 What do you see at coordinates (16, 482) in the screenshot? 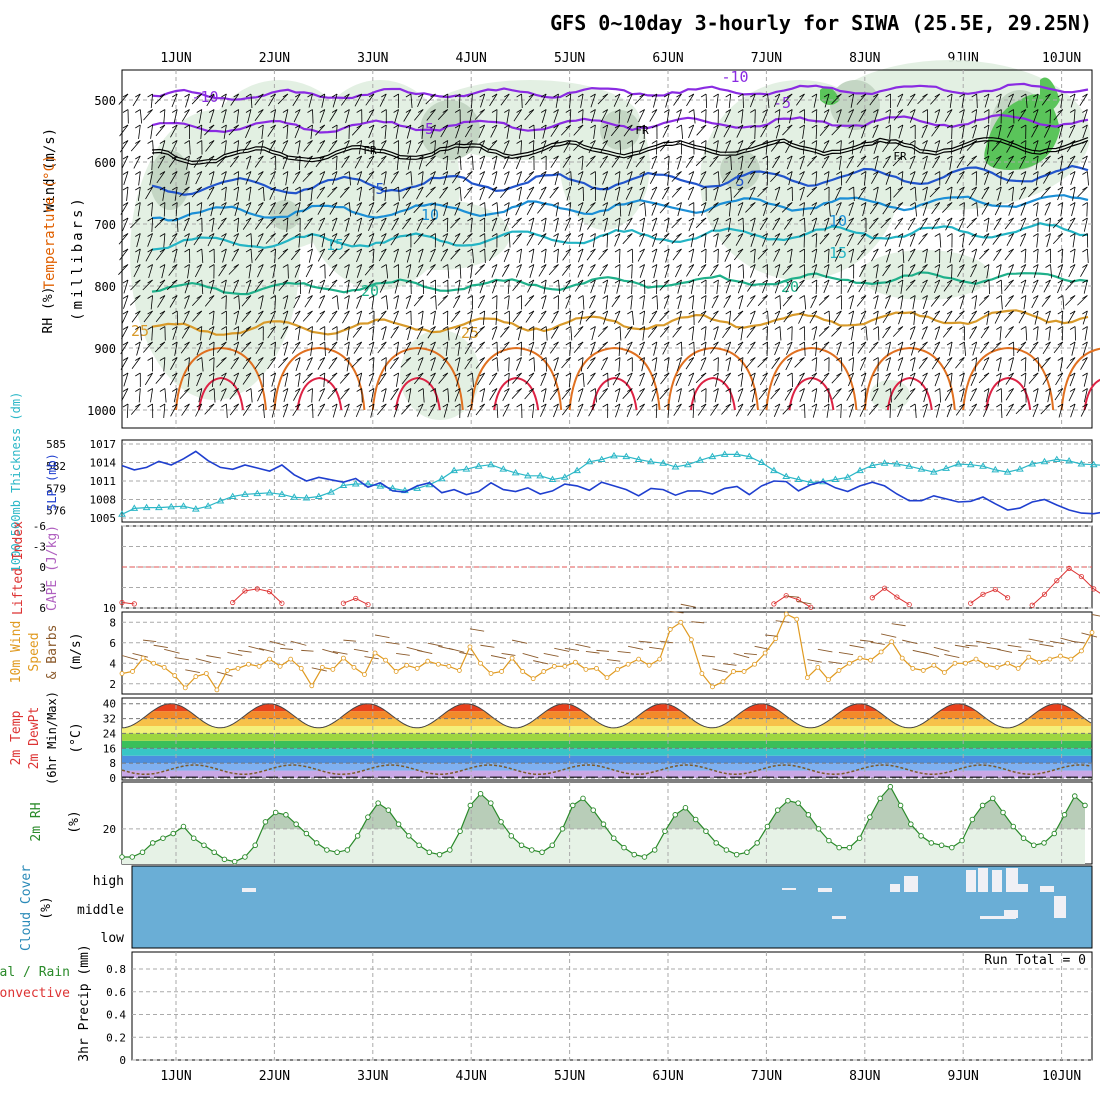
I see `slp-thickness-label: 1000-500mb Thickness (dm)` at bounding box center [16, 482].